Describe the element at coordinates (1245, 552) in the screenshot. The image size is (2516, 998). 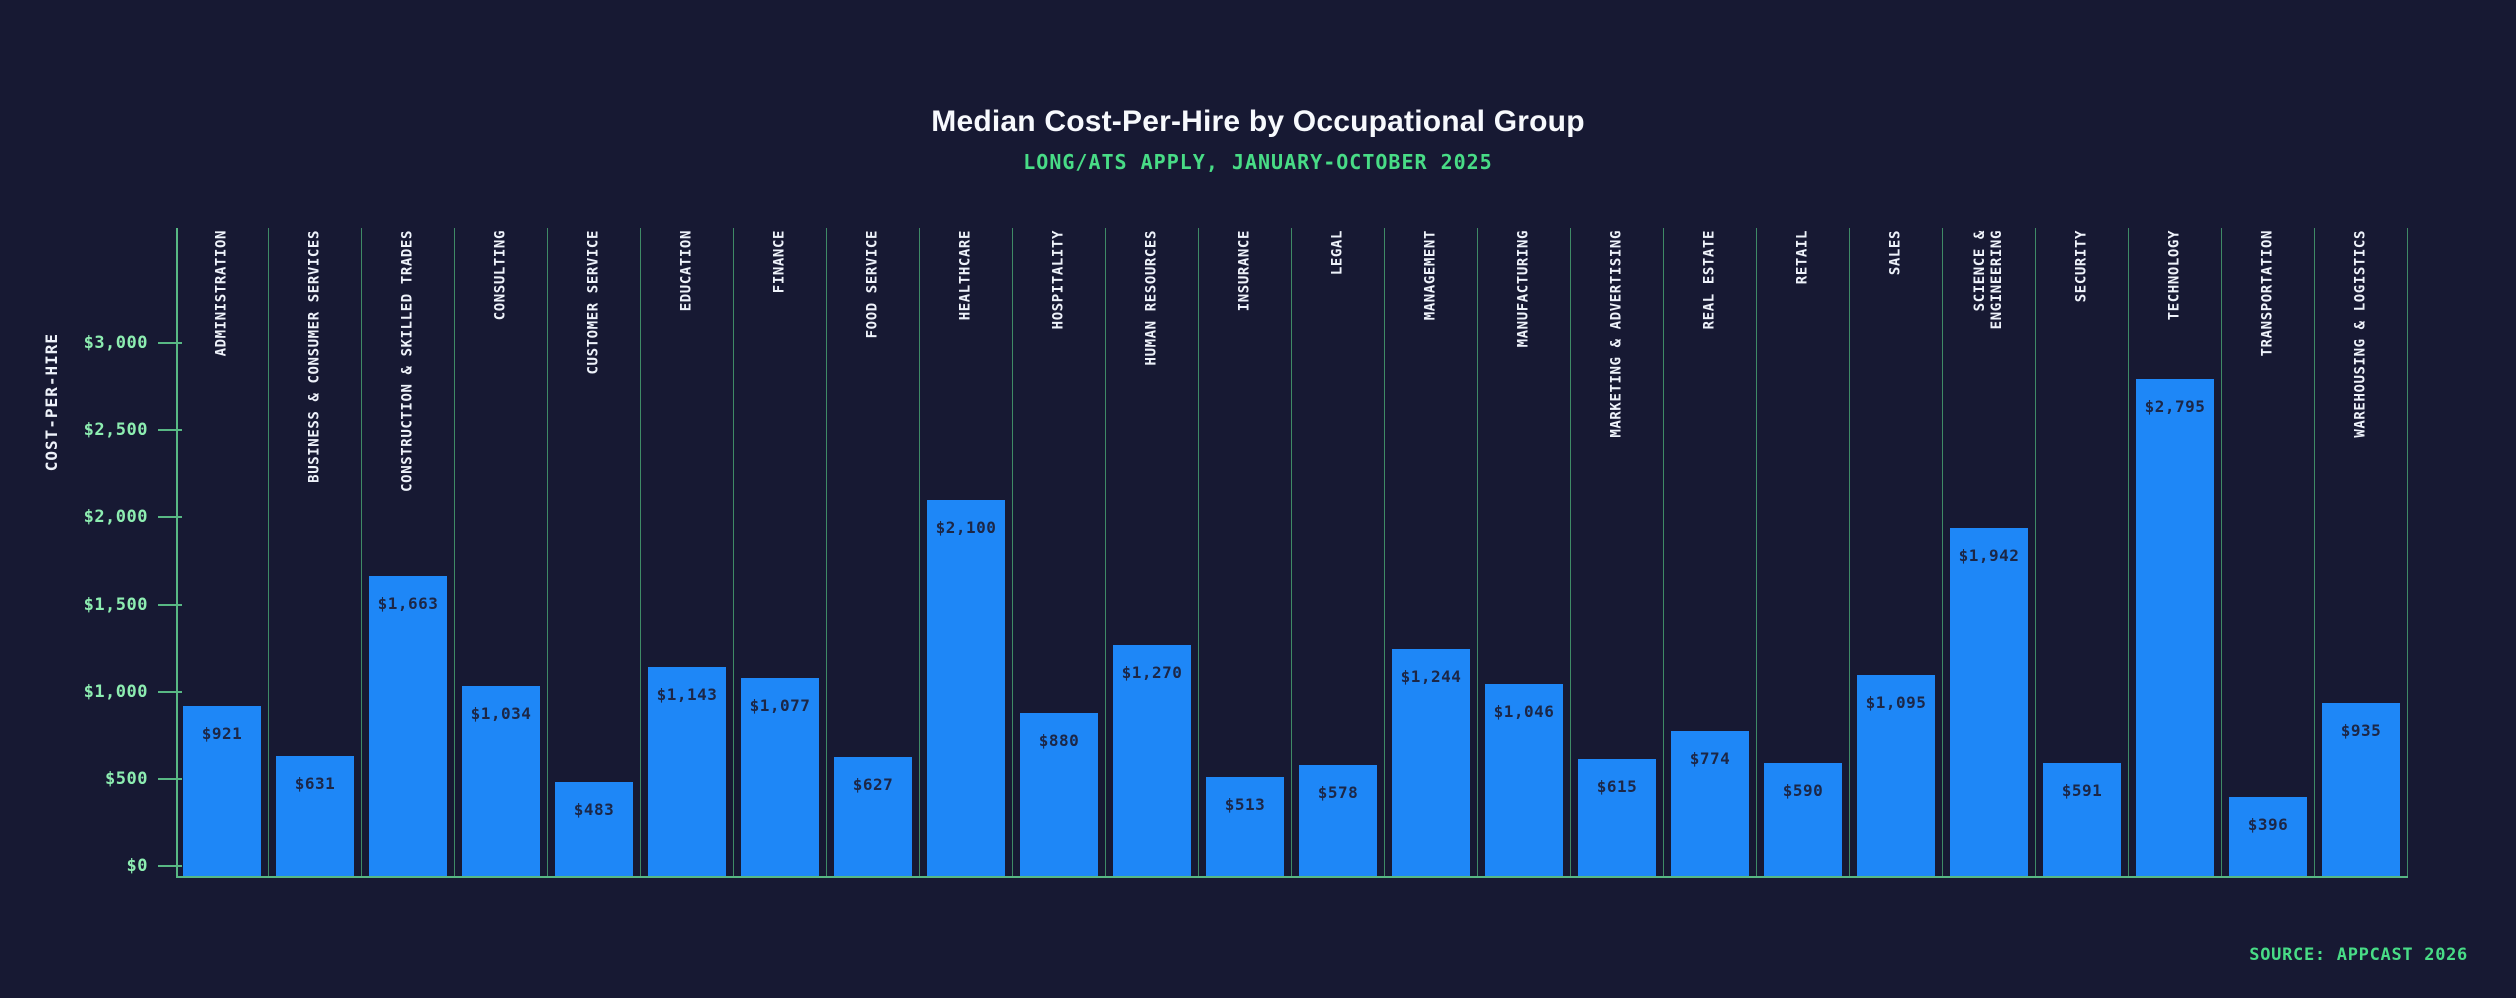
I see `category-column: INSURANCE $513` at that location.